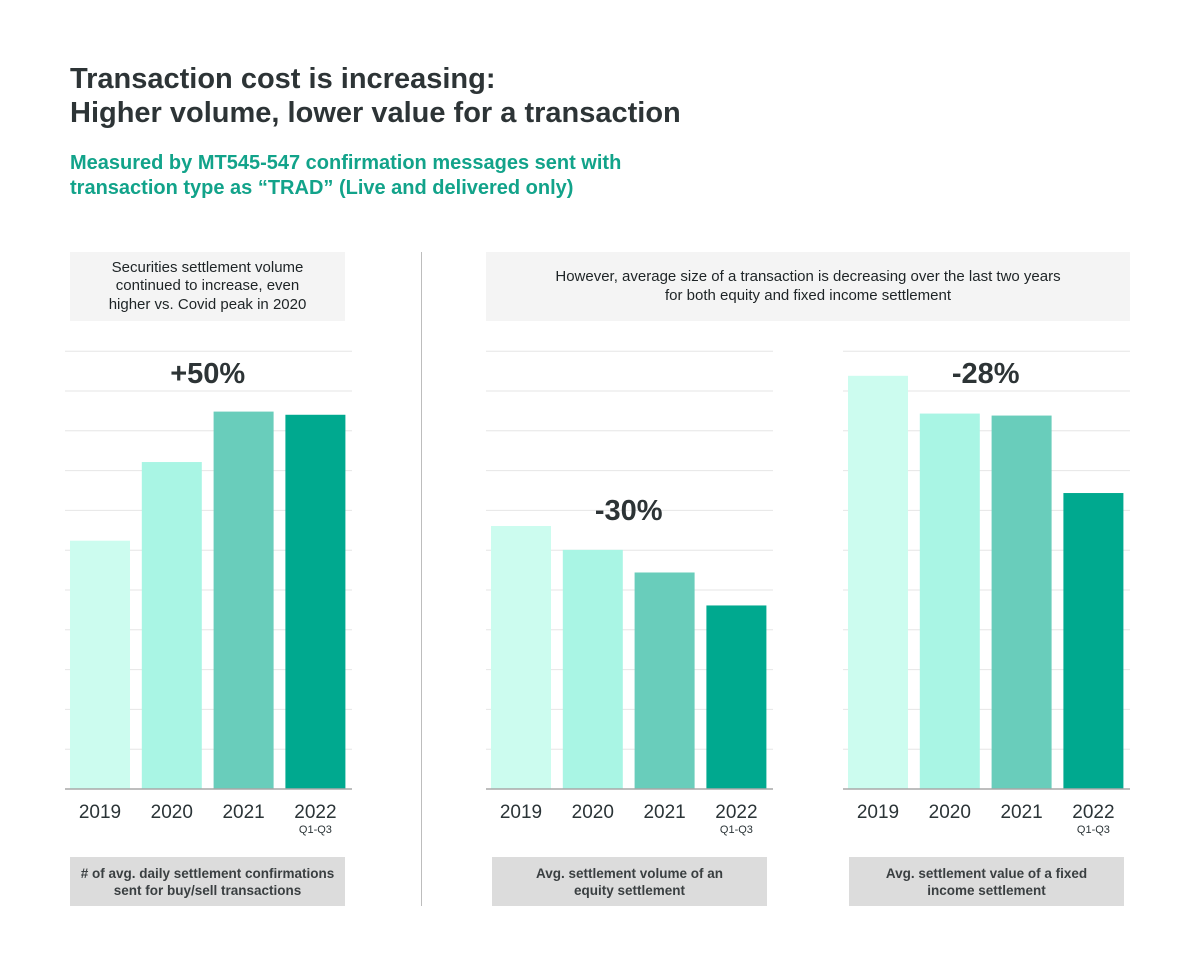  What do you see at coordinates (283, 79) in the screenshot?
I see `title-line-1: Transaction cost is increasing:` at bounding box center [283, 79].